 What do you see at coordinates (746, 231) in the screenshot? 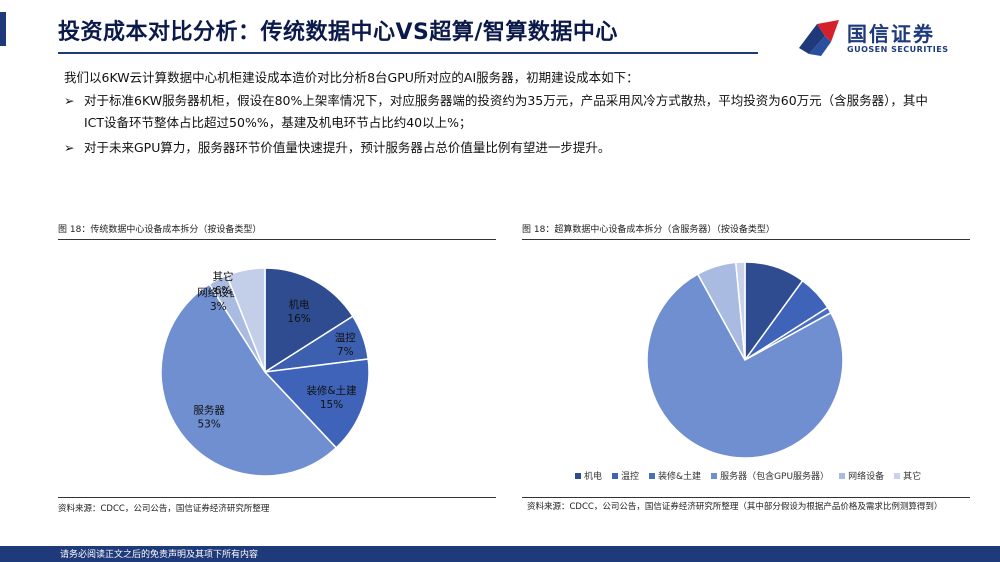
I see `chart-title-right: 图 18：超算数据中心设备成本拆分（含服务器）（按设备类型）` at bounding box center [746, 231].